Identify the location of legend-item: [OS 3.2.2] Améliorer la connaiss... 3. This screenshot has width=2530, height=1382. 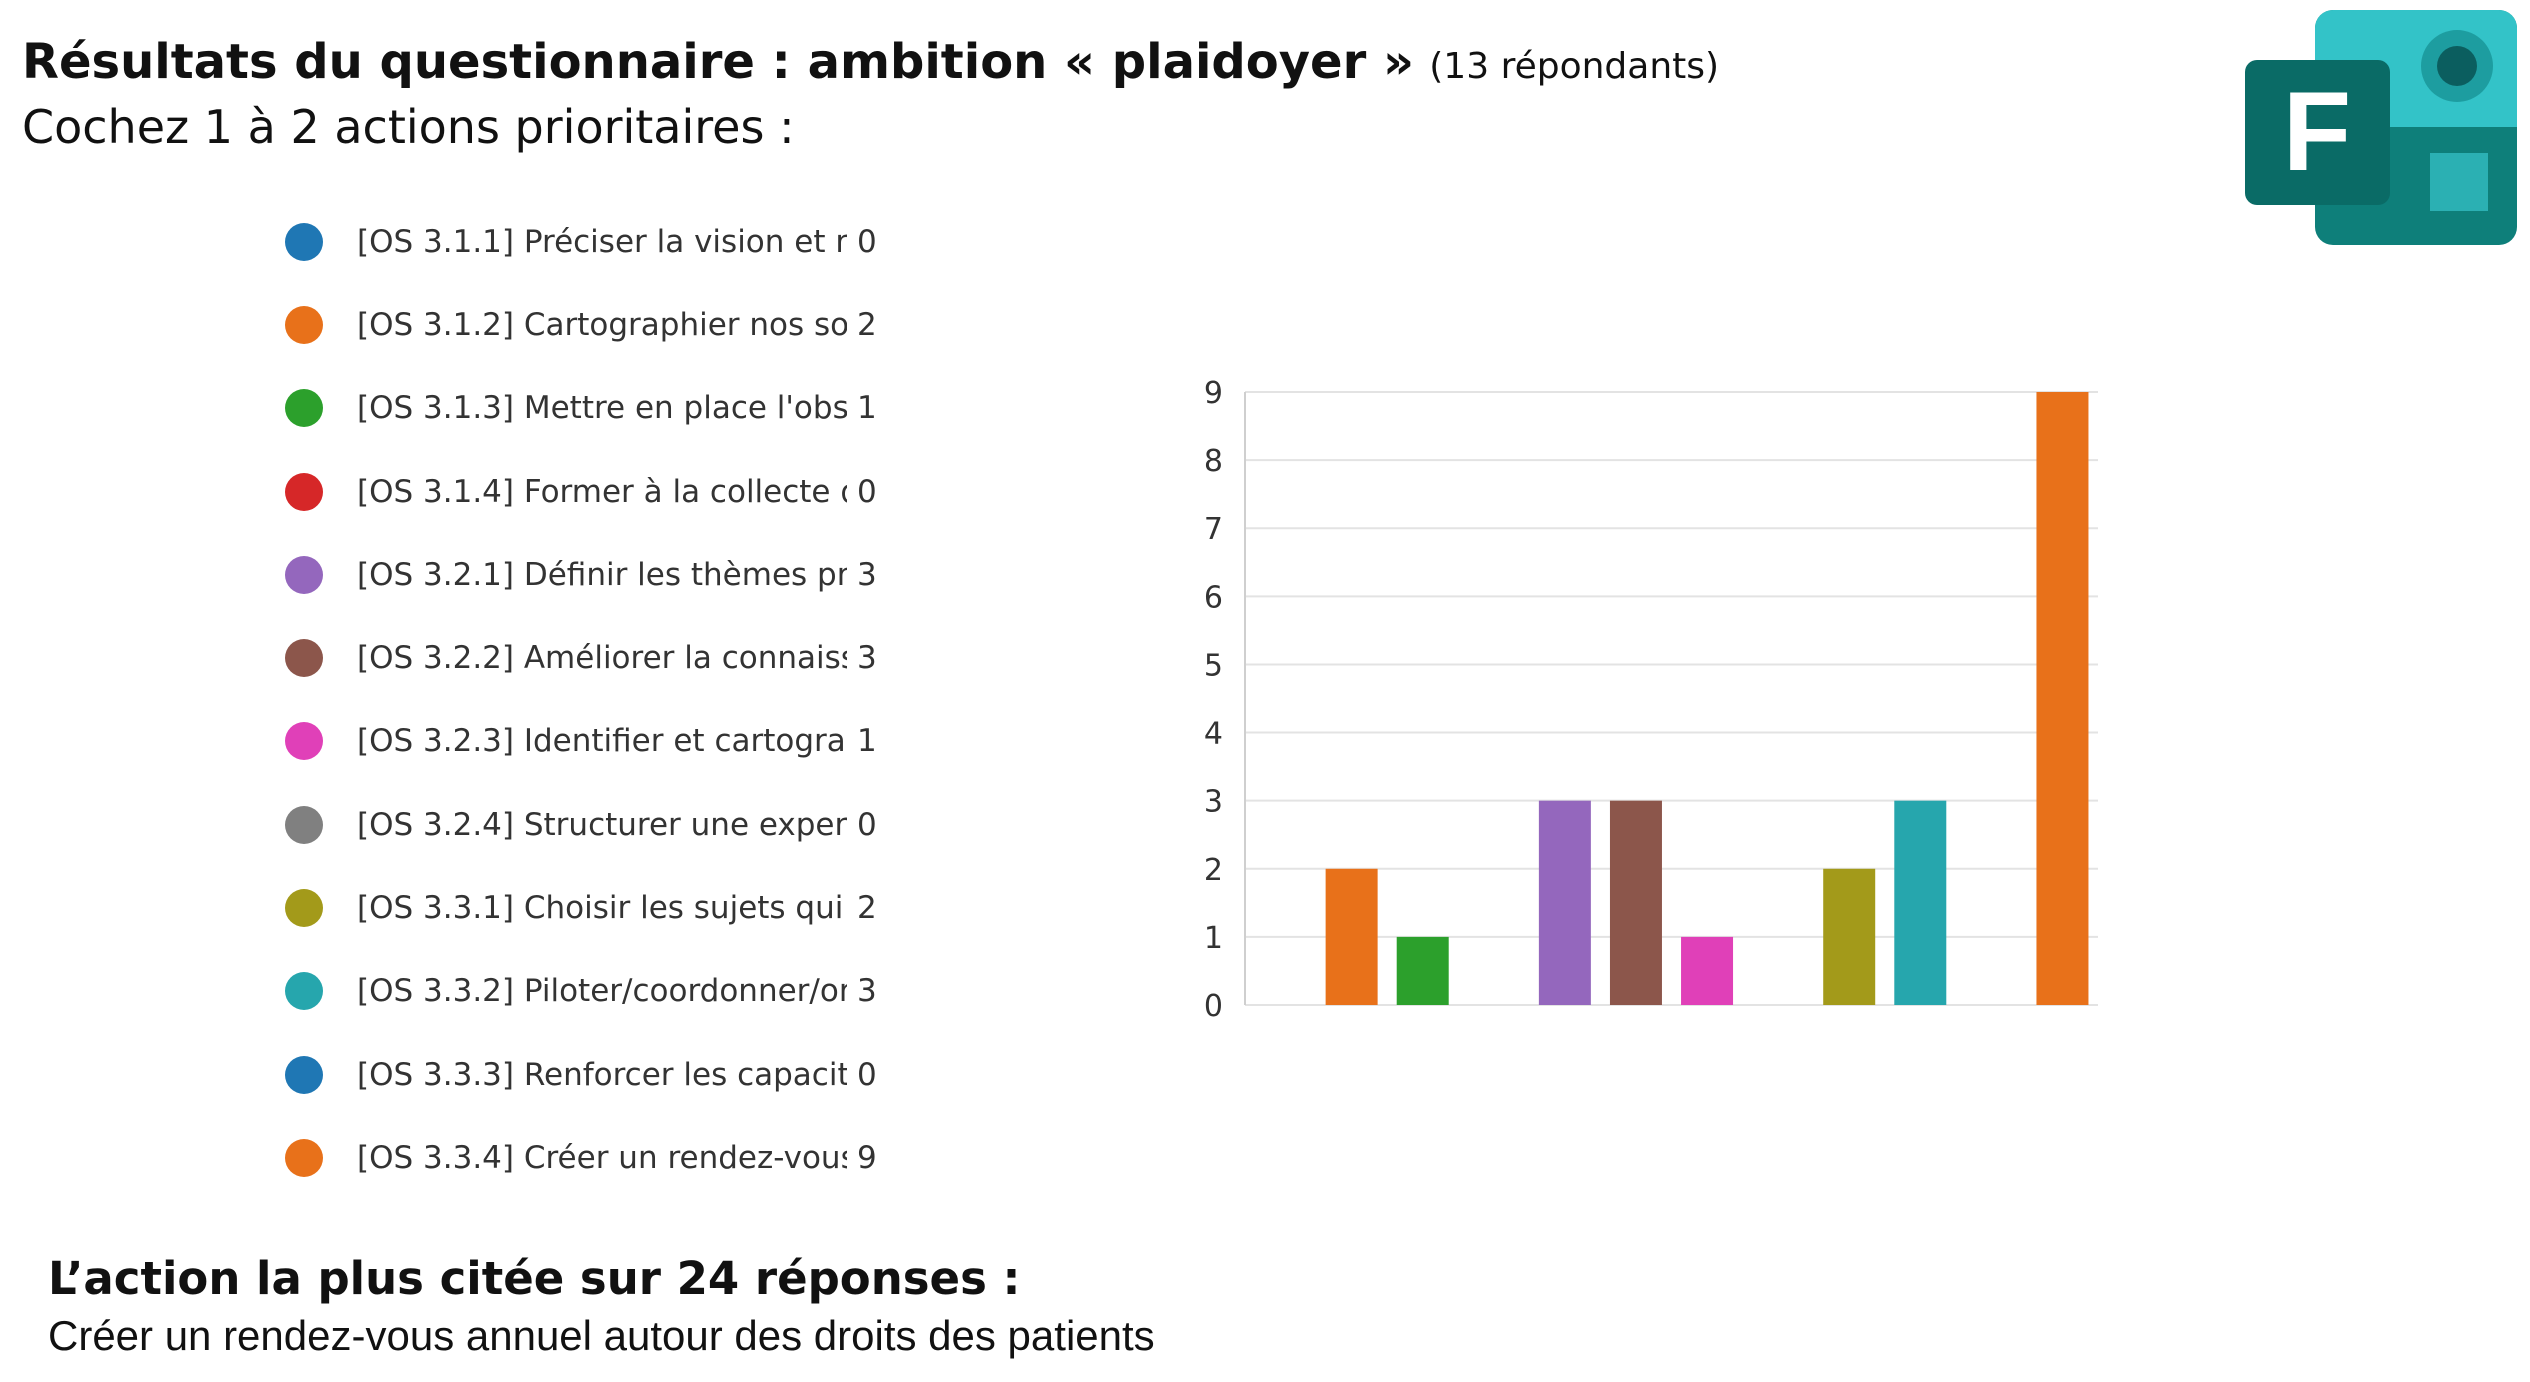
(595, 657).